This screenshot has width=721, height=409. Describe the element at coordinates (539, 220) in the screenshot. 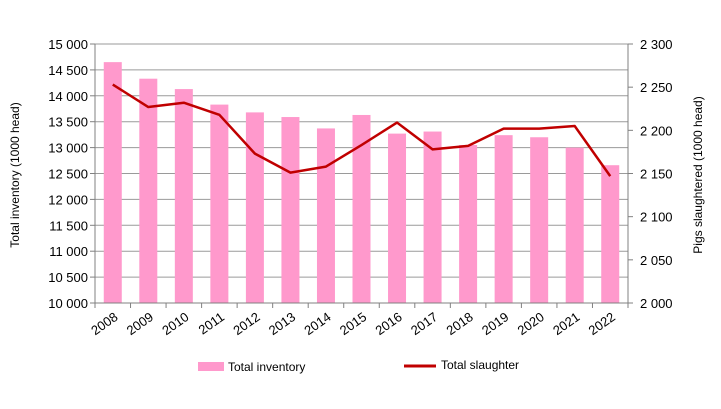

I see `bar-2020` at that location.